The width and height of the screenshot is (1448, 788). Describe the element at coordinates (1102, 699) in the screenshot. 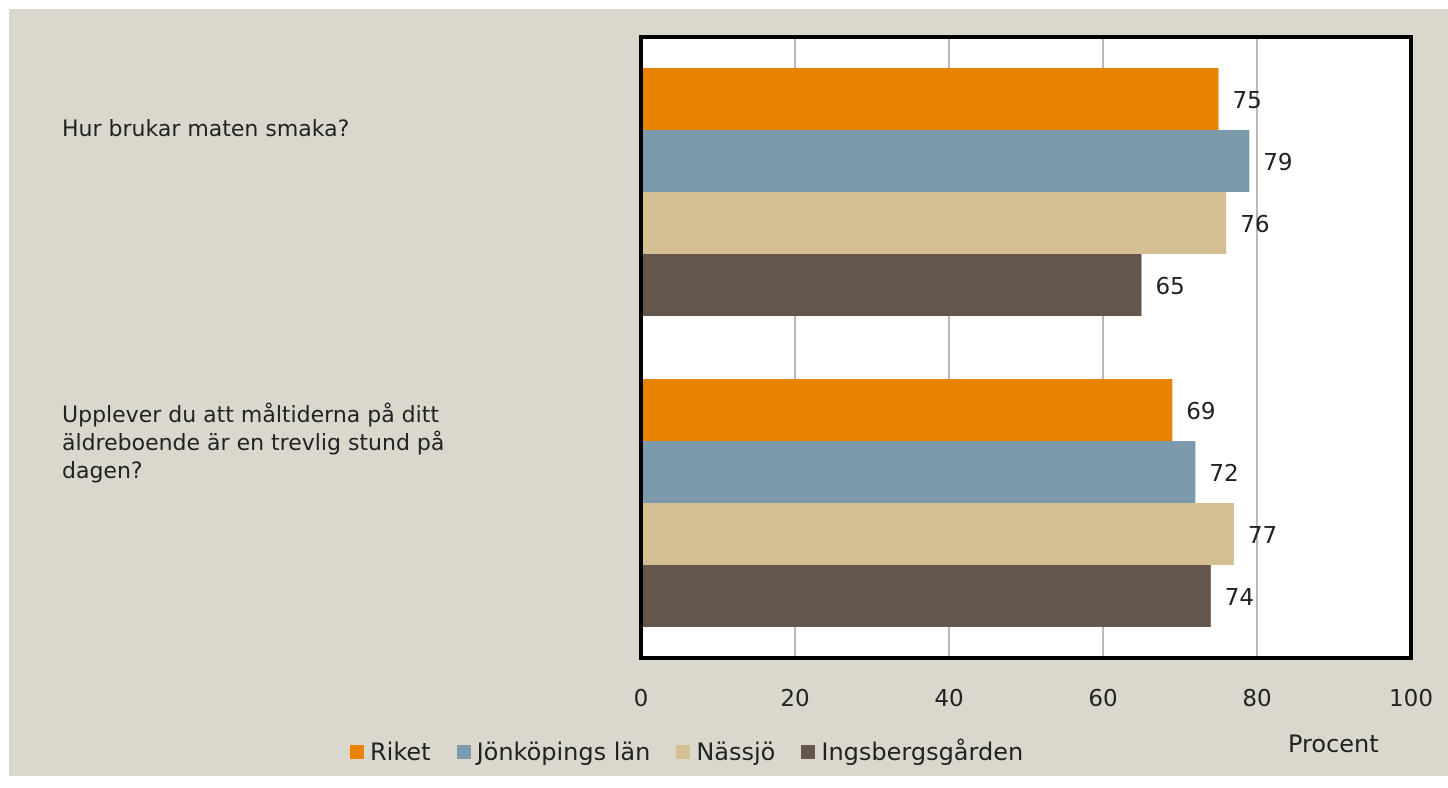

I see `x-tick-label: 60` at that location.